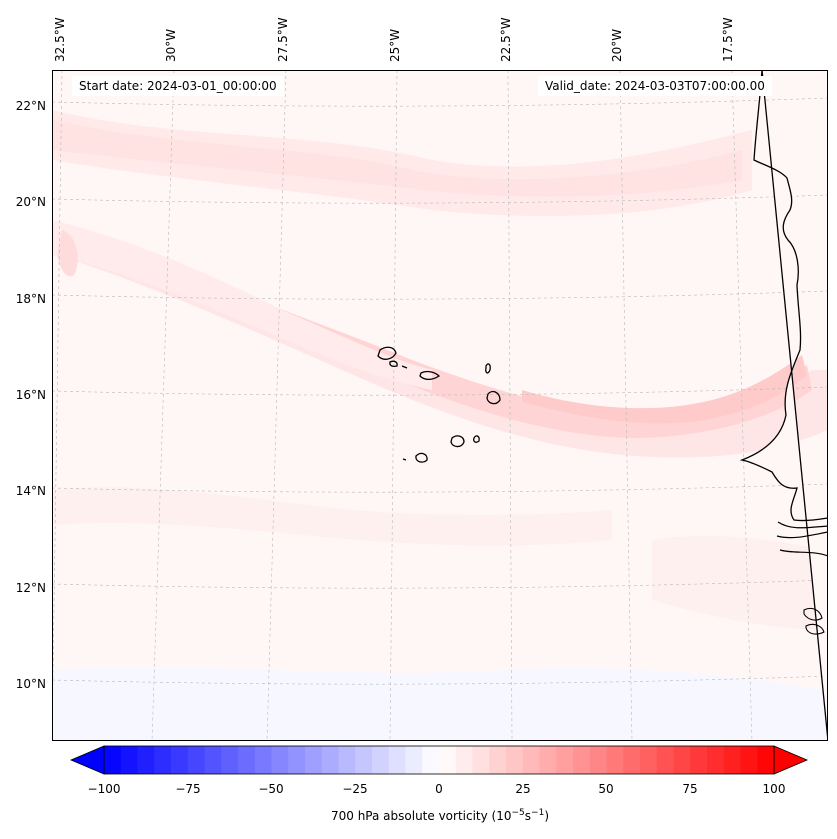  I want to click on colorbar-extend-high, so click(791, 760).